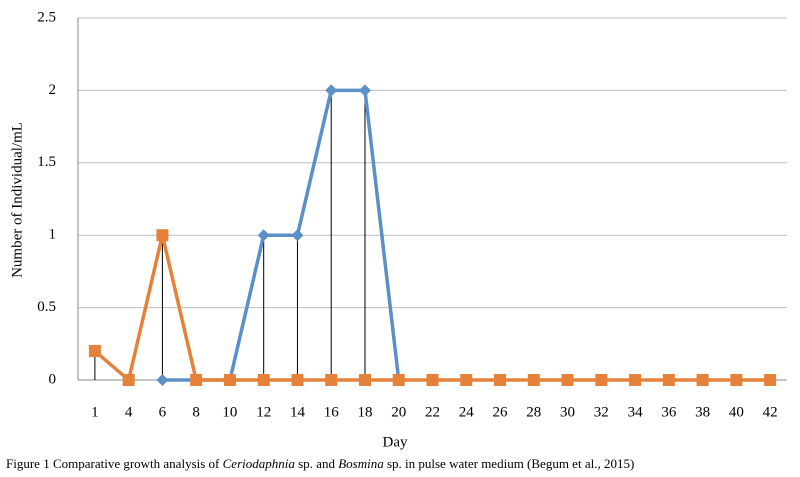  Describe the element at coordinates (53, 379) in the screenshot. I see `y-tick-label: 0` at that location.